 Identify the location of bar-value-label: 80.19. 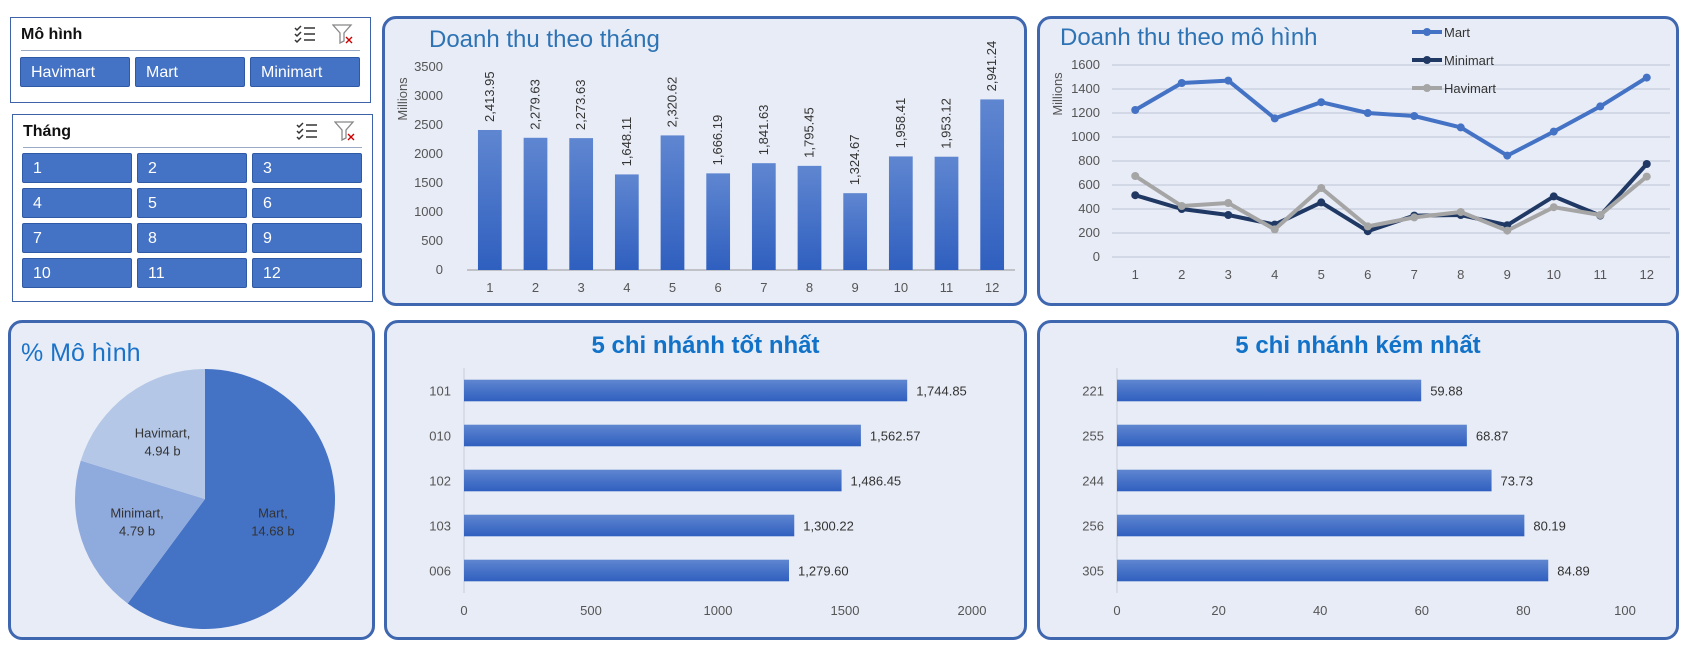
(1549, 526).